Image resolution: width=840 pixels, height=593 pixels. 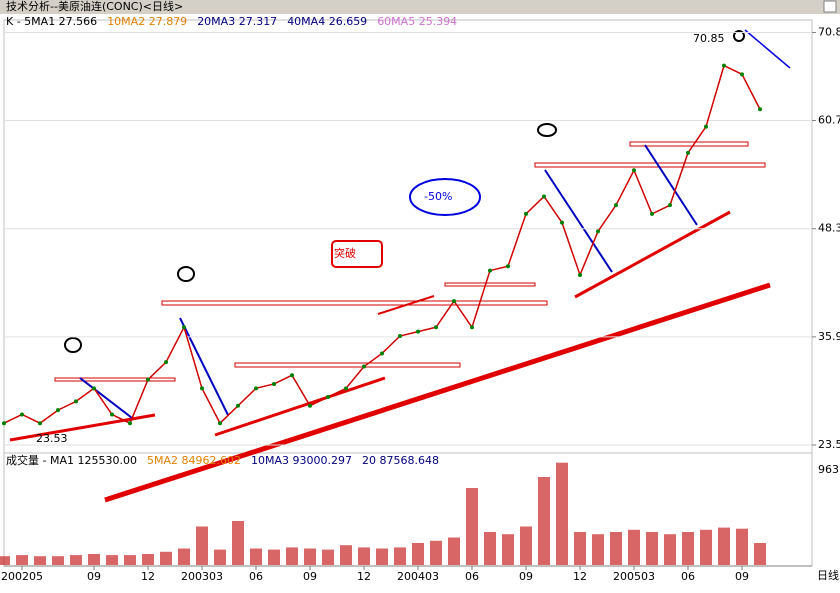 What do you see at coordinates (418, 576) in the screenshot?
I see `x-tick-label: 200403` at bounding box center [418, 576].